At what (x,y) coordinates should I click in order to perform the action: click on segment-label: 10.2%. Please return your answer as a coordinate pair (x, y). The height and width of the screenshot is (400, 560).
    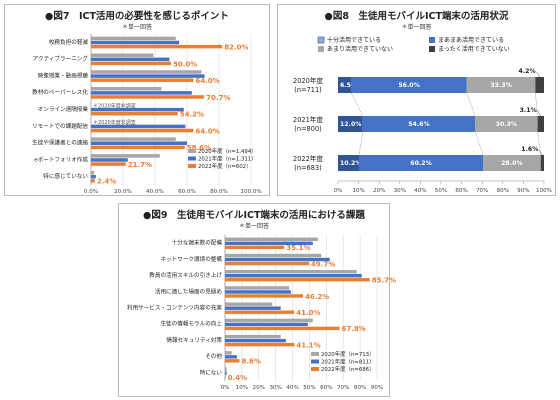
    Looking at the image, I should click on (350, 163).